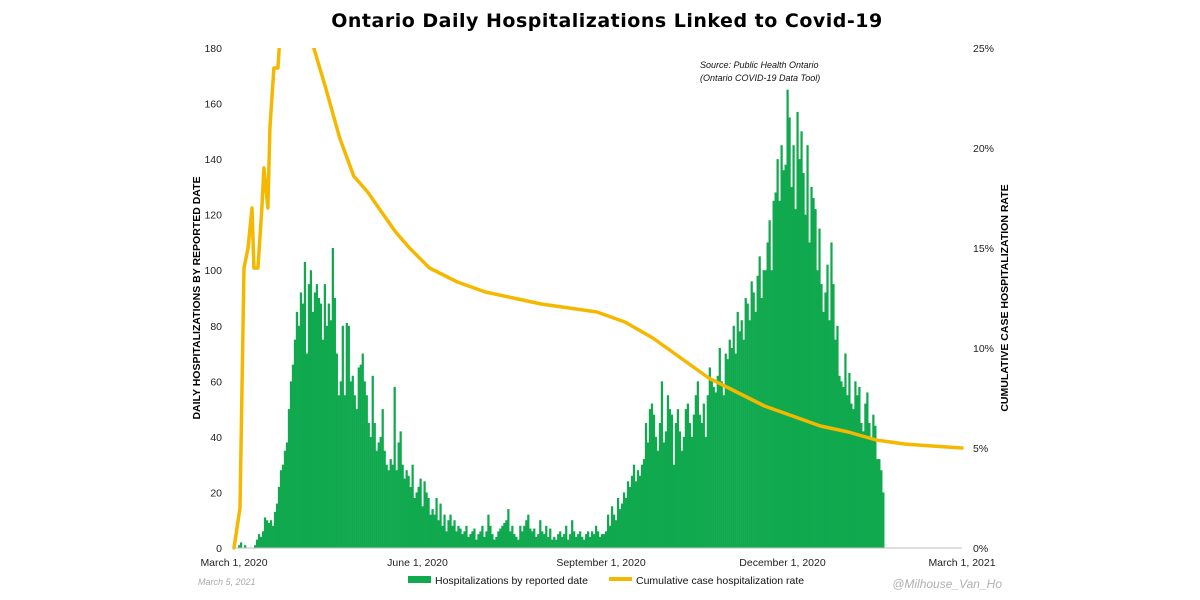  Describe the element at coordinates (600, 563) in the screenshot. I see `x-tick-label: September 1, 2020` at that location.